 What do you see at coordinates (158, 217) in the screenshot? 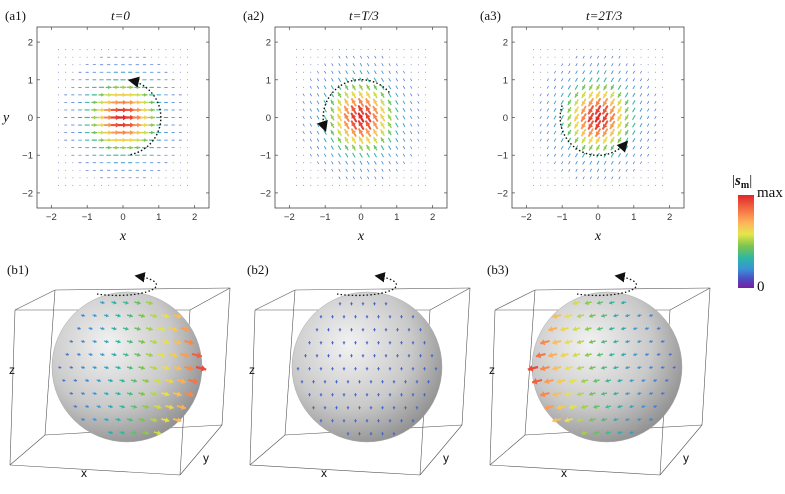
I see `x-tick-label: 1` at bounding box center [158, 217].